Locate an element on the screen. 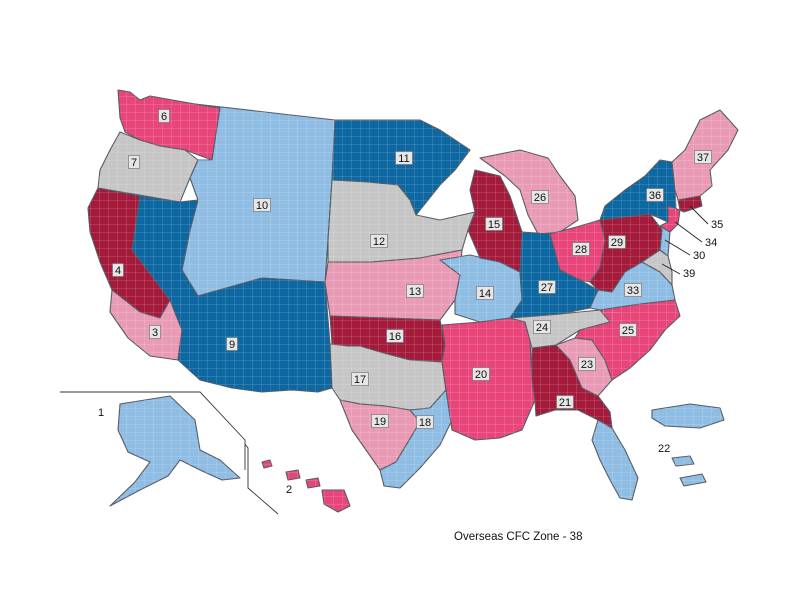  zone-label-text: 3 is located at coordinates (155, 333).